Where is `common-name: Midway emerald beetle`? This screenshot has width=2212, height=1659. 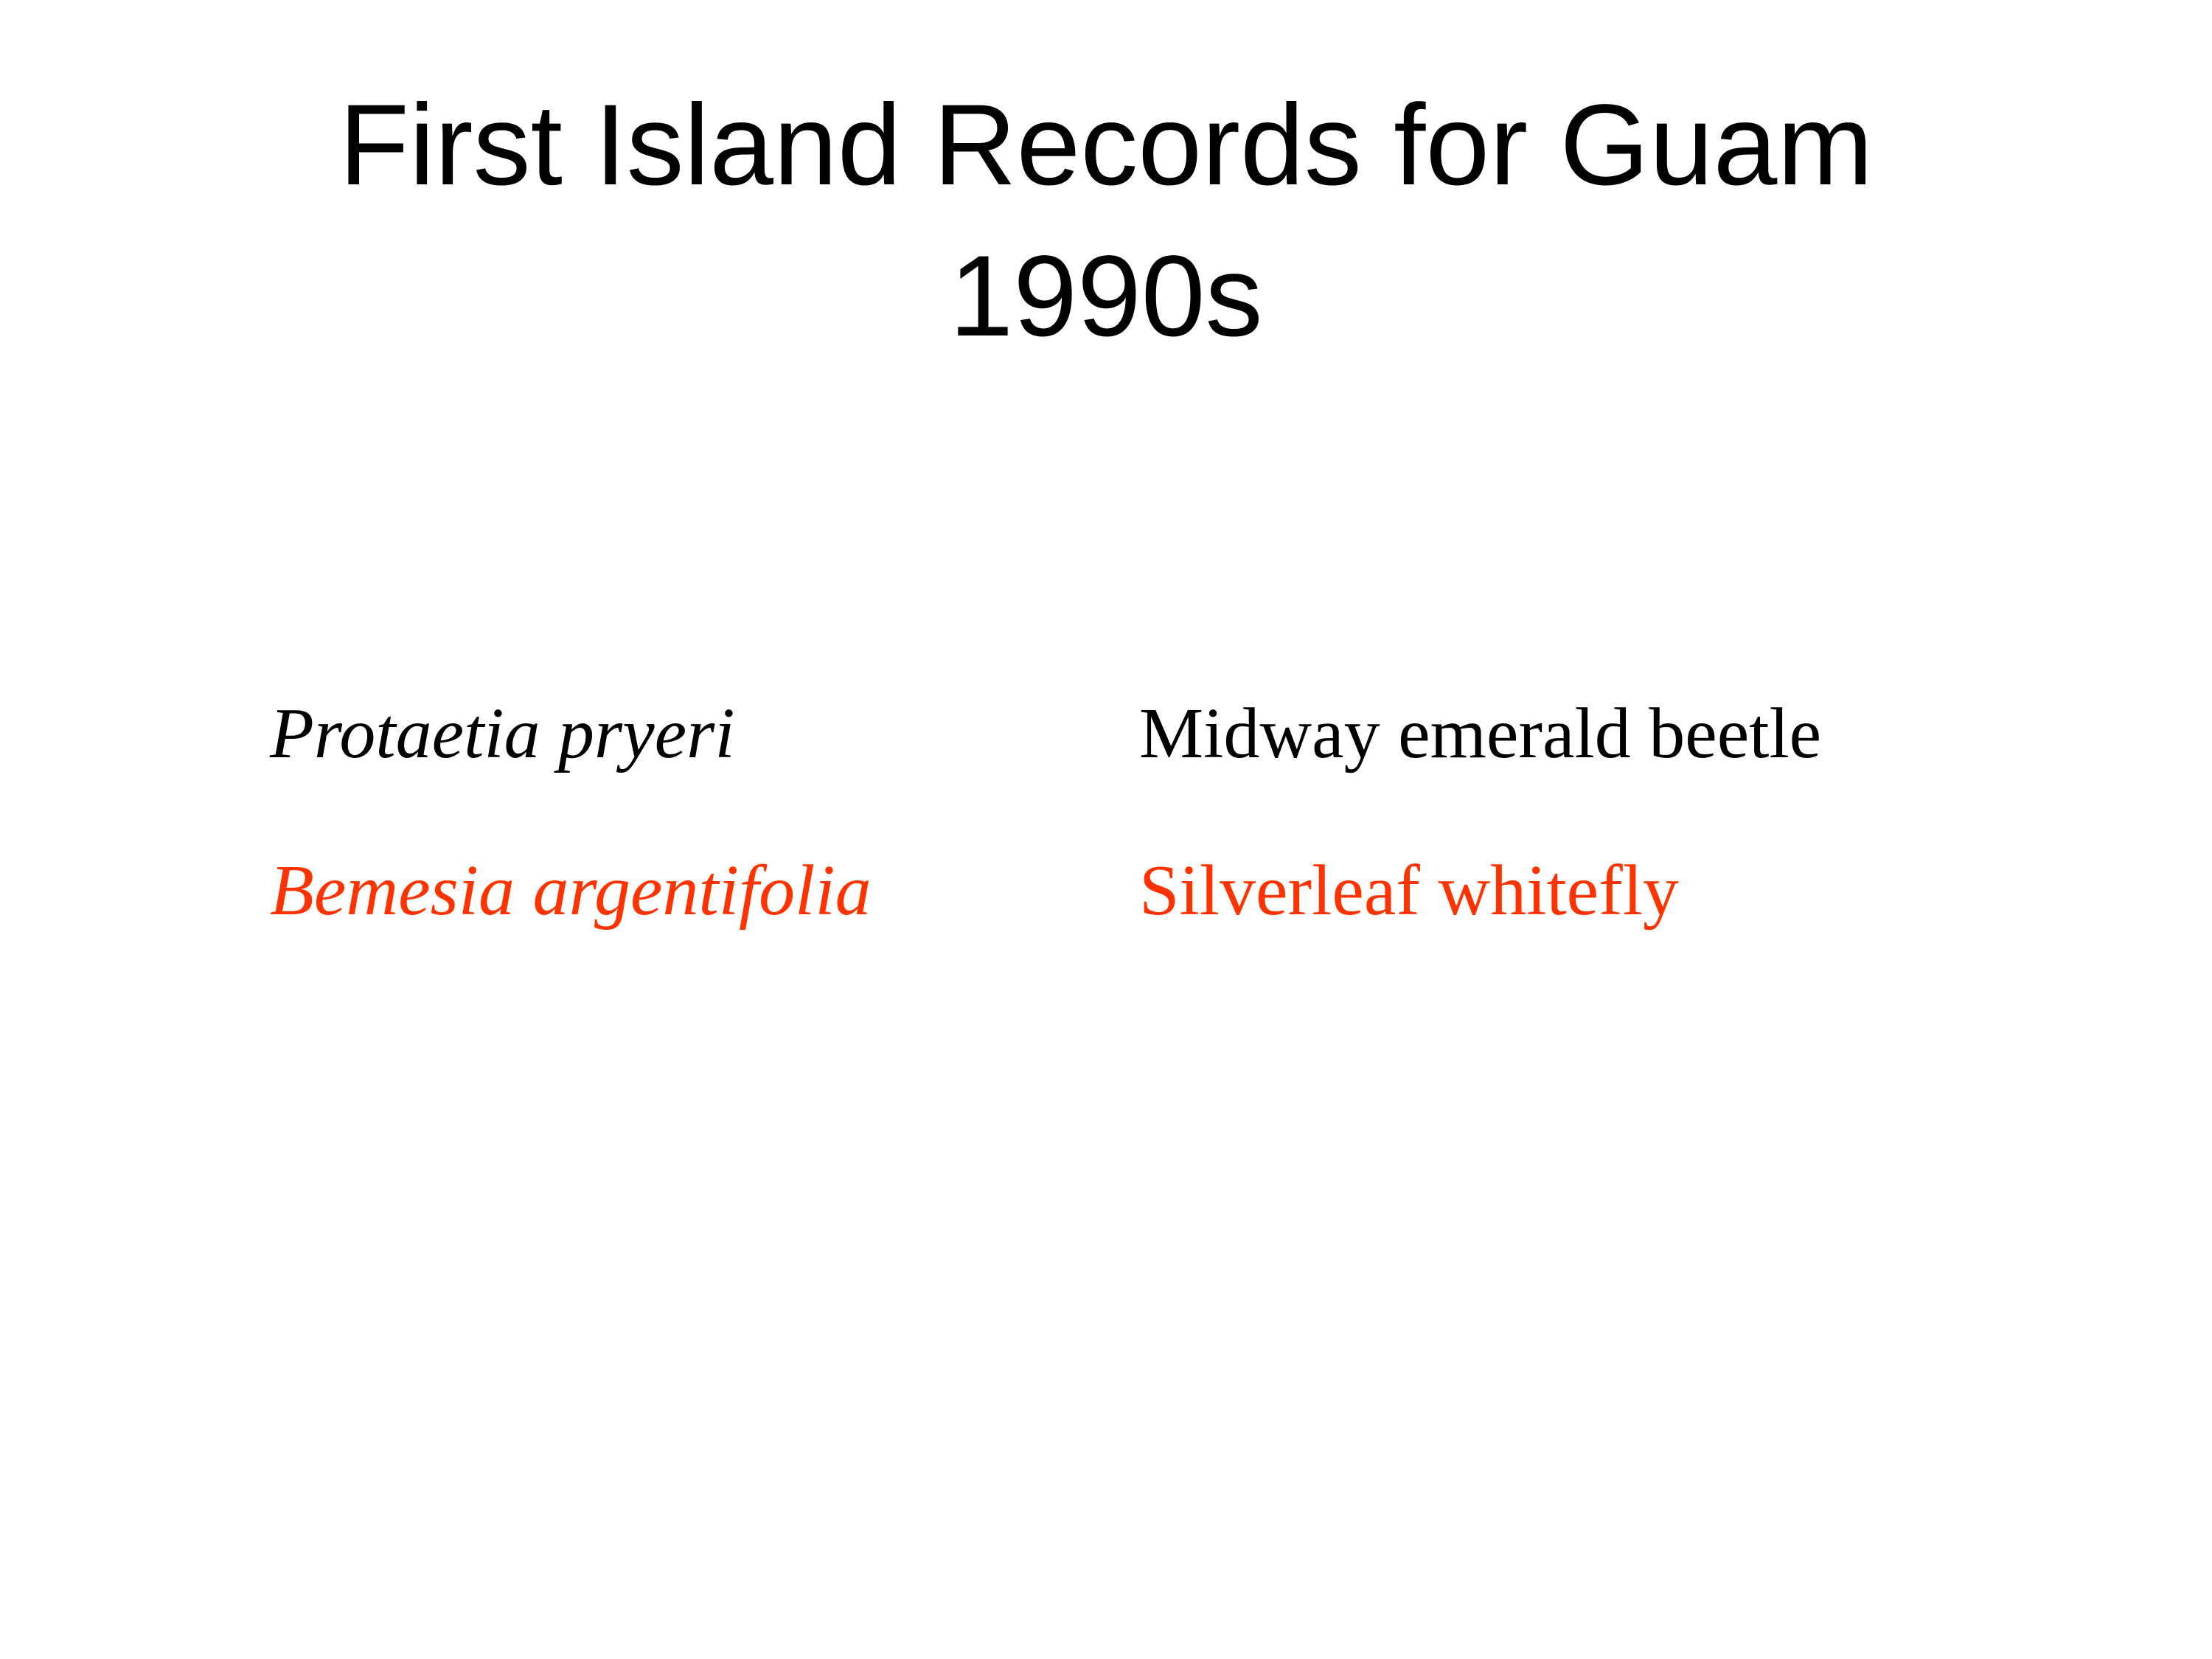 common-name: Midway emerald beetle is located at coordinates (1480, 733).